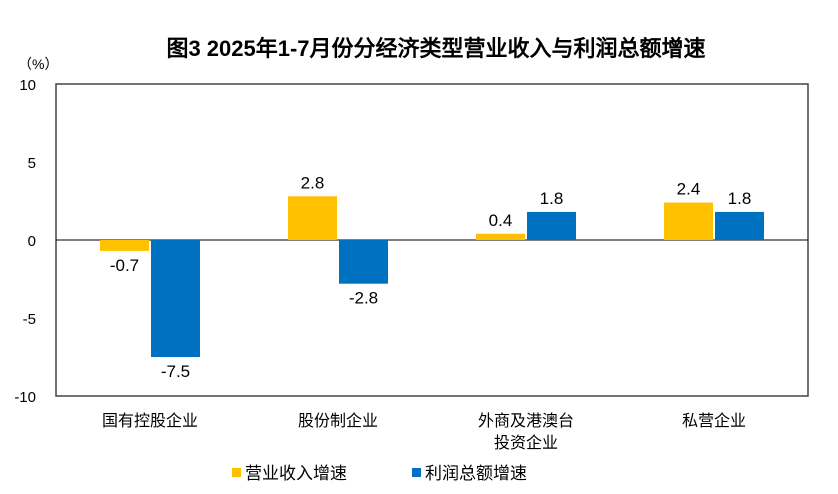  I want to click on x-tick-label: 国有控股企业, so click(150, 421).